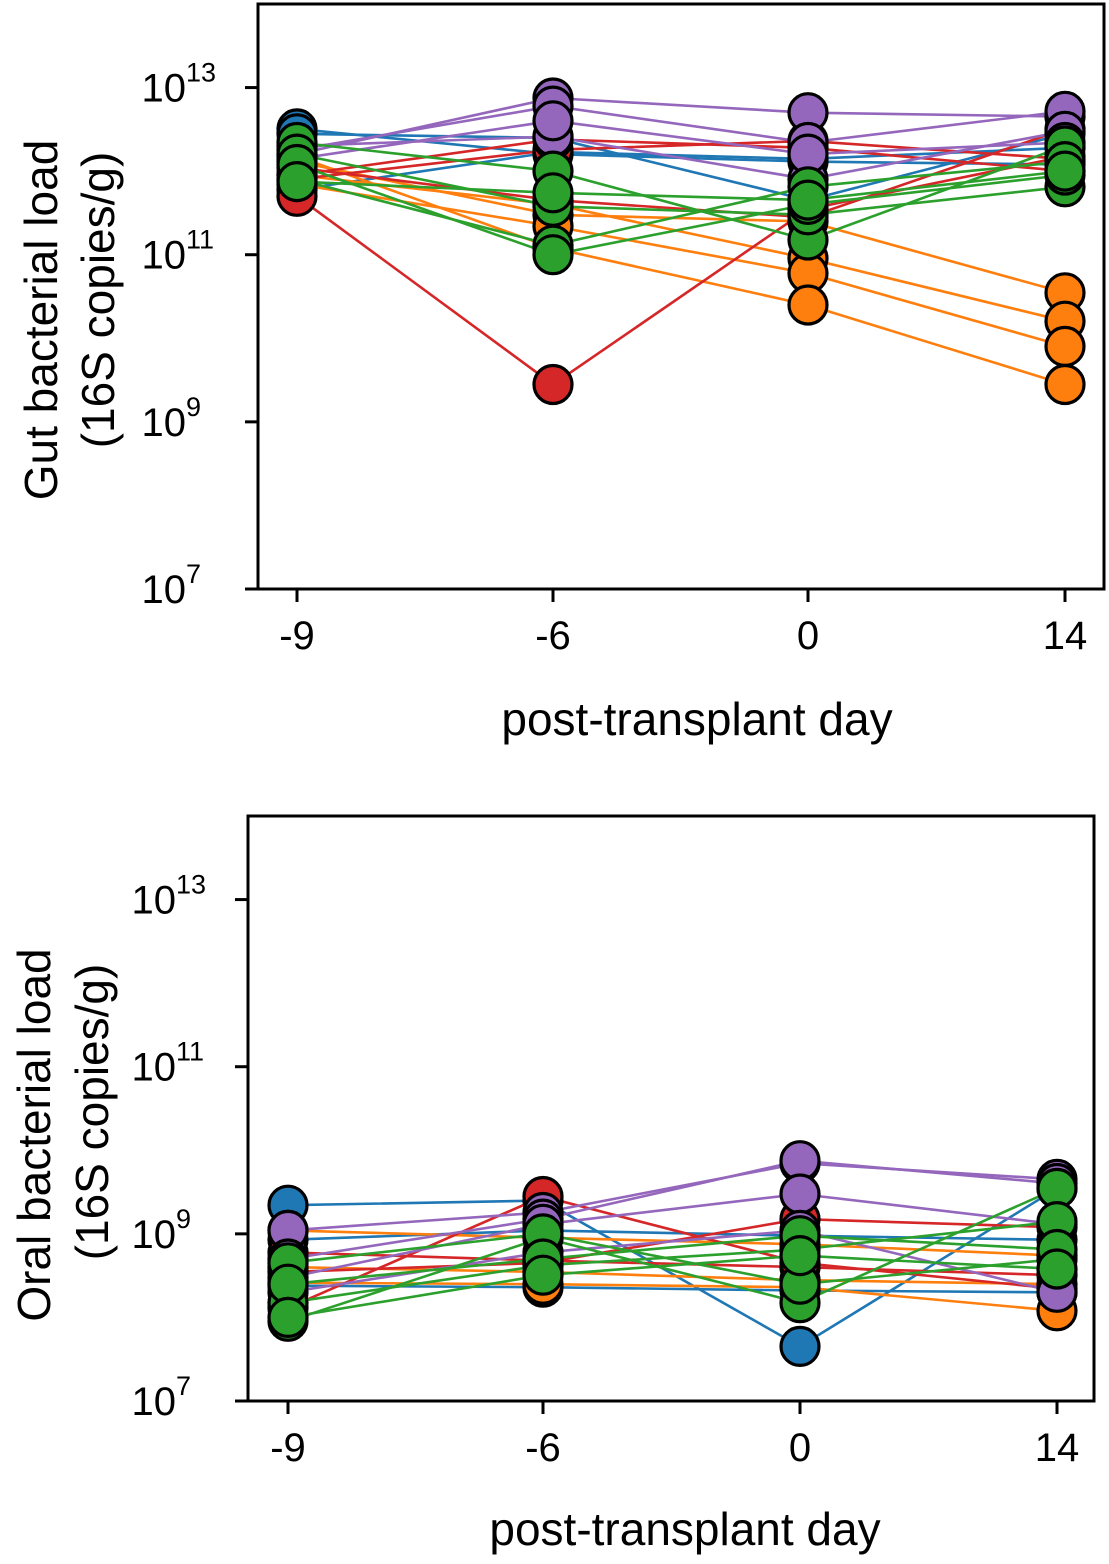  I want to click on oral-y-tick-label-exp: 13, so click(191, 885).